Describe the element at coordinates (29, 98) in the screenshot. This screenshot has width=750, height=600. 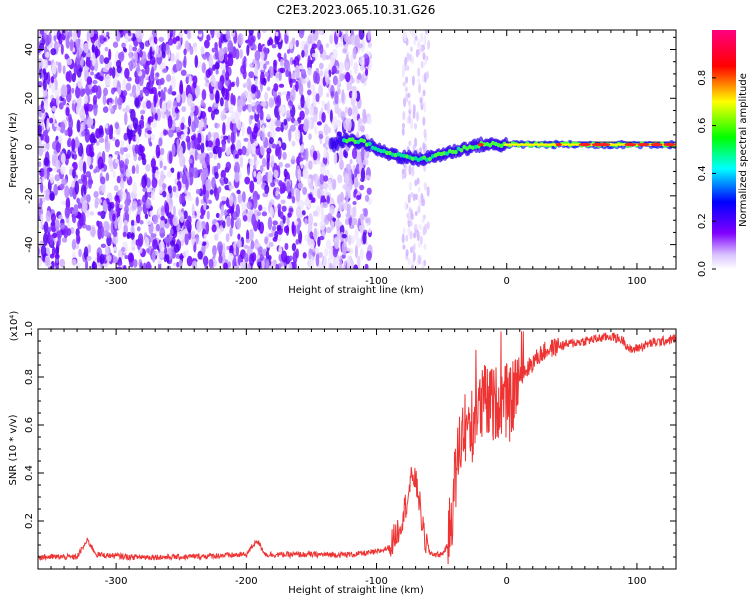
I see `y-tick-label: 20` at that location.